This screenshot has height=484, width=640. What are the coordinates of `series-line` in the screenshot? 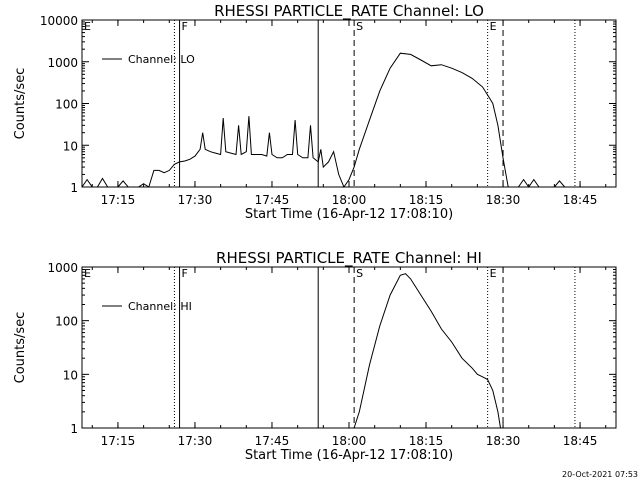 It's located at (427, 351).